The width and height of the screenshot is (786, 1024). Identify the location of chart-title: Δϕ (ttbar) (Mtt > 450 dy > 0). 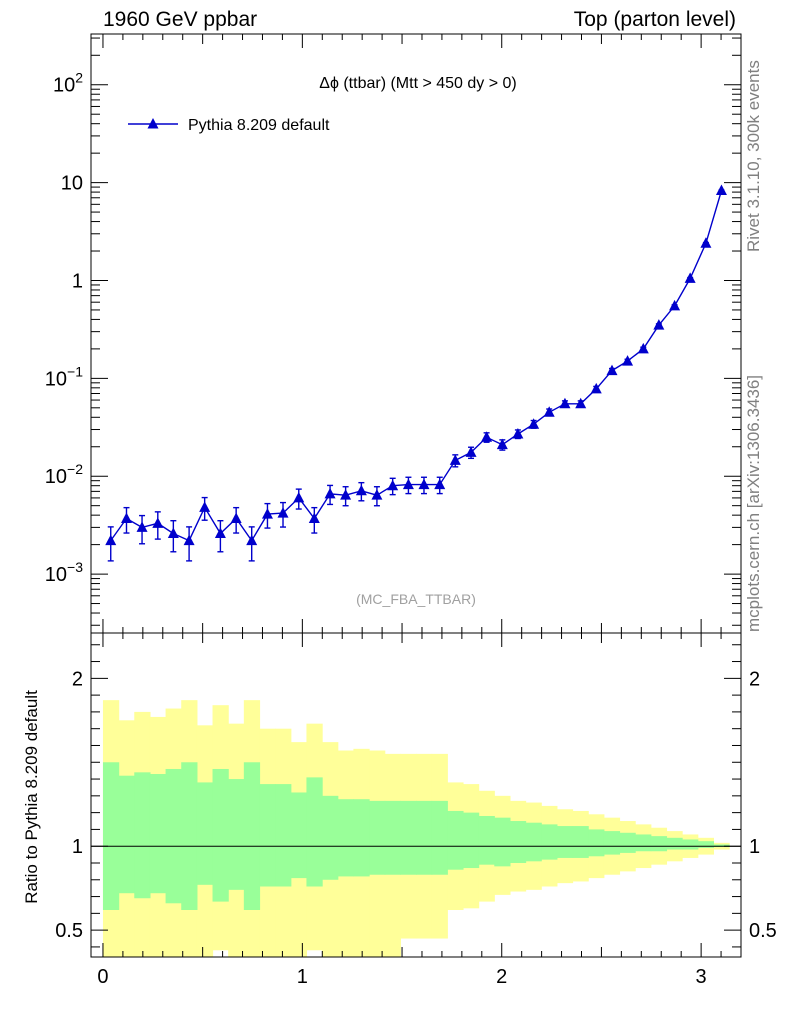
(418, 83).